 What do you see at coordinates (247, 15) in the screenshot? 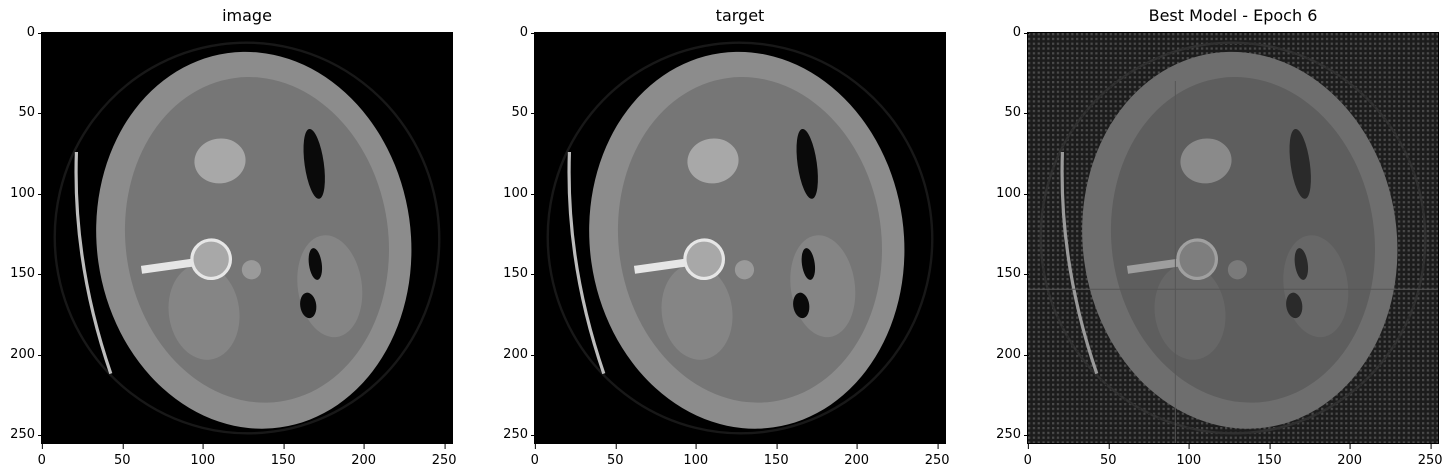
I see `panel-title: image` at bounding box center [247, 15].